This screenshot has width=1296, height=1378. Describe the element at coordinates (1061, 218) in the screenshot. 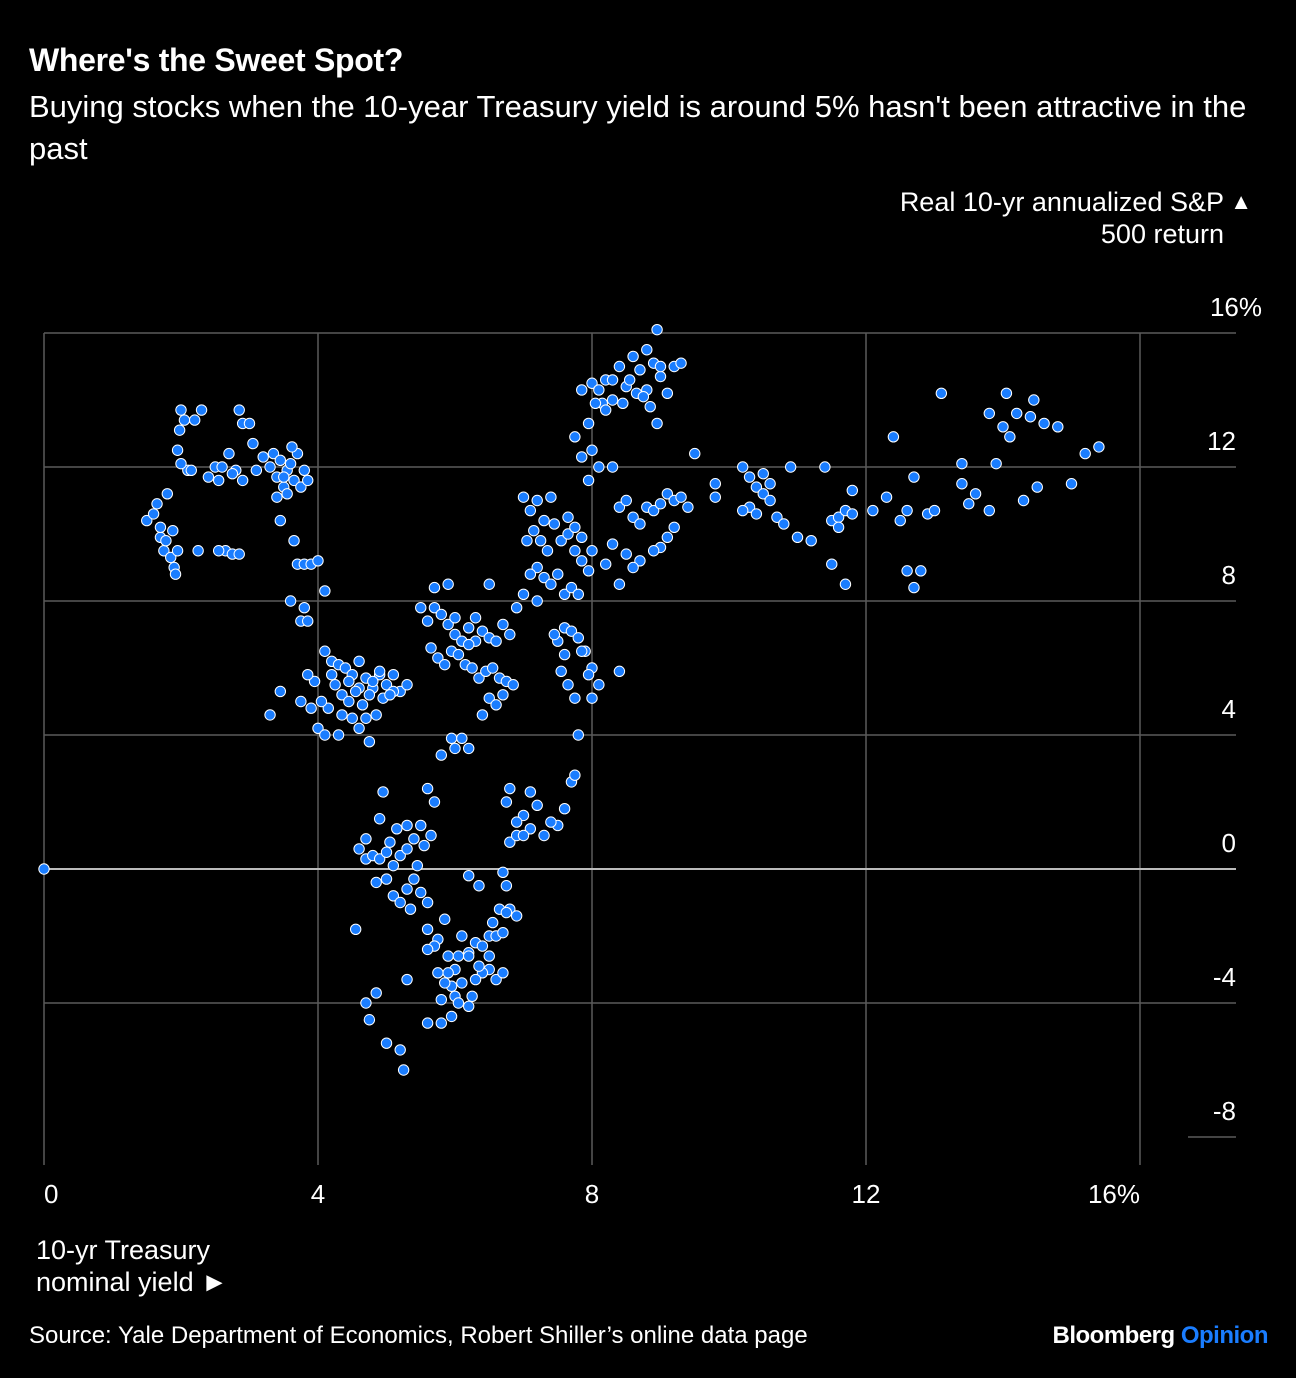

I see `y-axis-label-text: Real 10-yr annualized S&P 500 return` at that location.